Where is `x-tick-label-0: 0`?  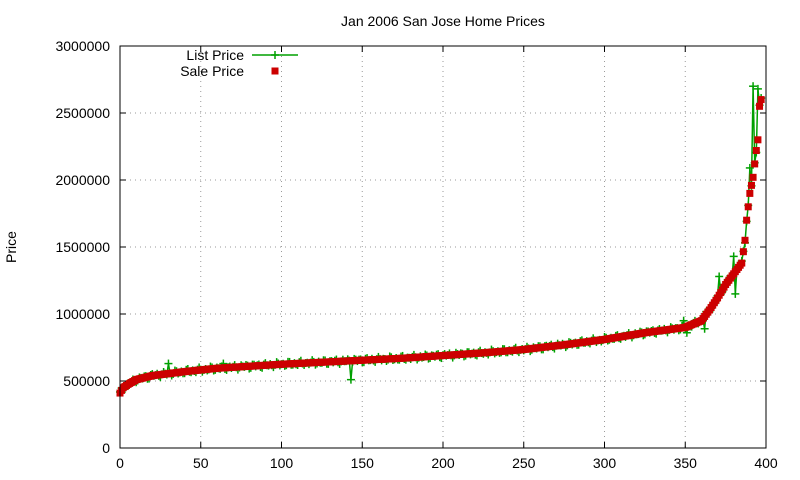 x-tick-label-0: 0 is located at coordinates (120, 463).